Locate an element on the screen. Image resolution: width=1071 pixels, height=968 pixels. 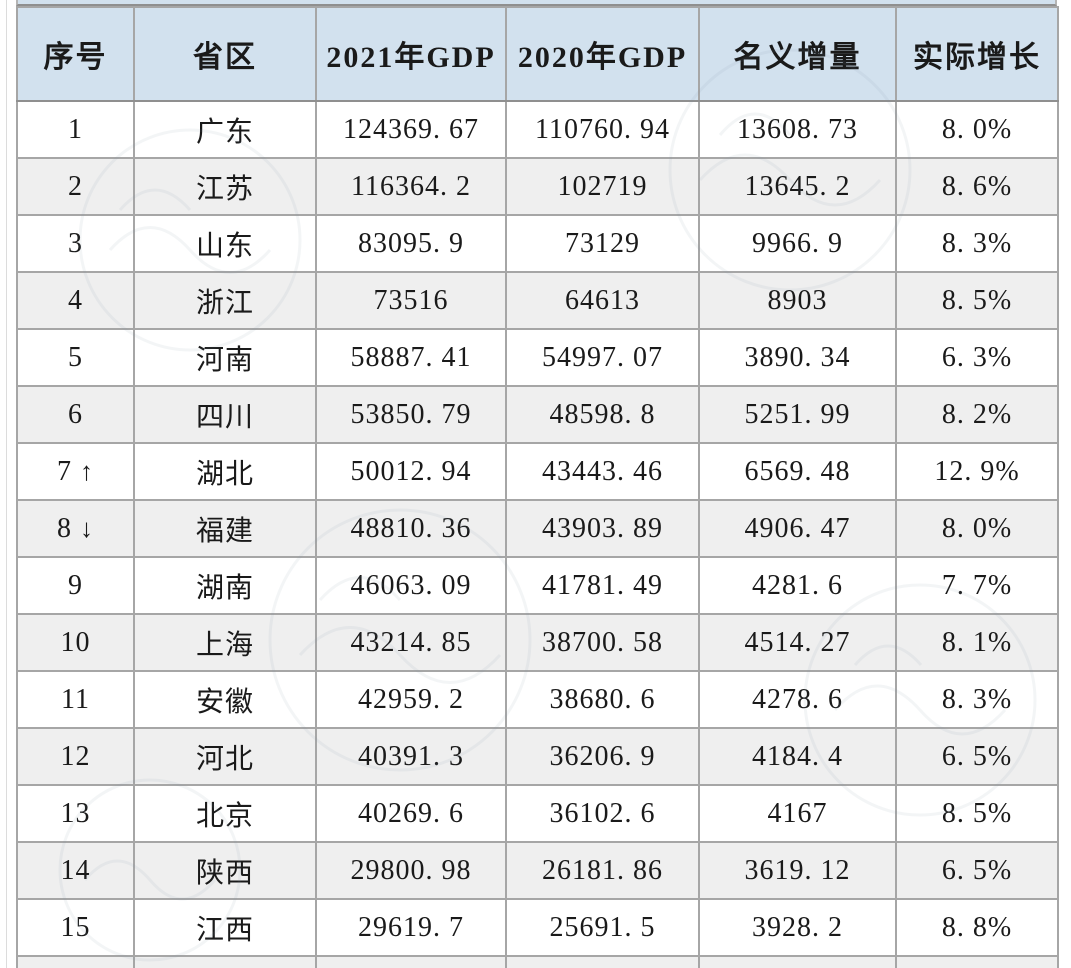
cell-gdp-2021: 29619. 7 is located at coordinates (411, 927).